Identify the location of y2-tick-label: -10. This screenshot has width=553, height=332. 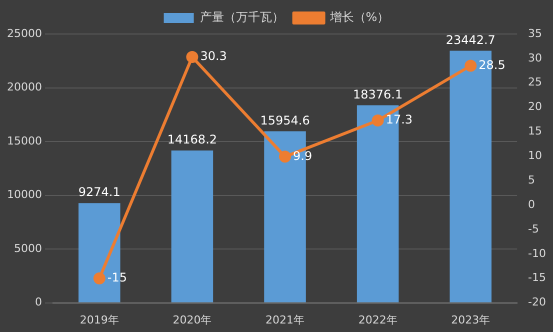
(537, 253).